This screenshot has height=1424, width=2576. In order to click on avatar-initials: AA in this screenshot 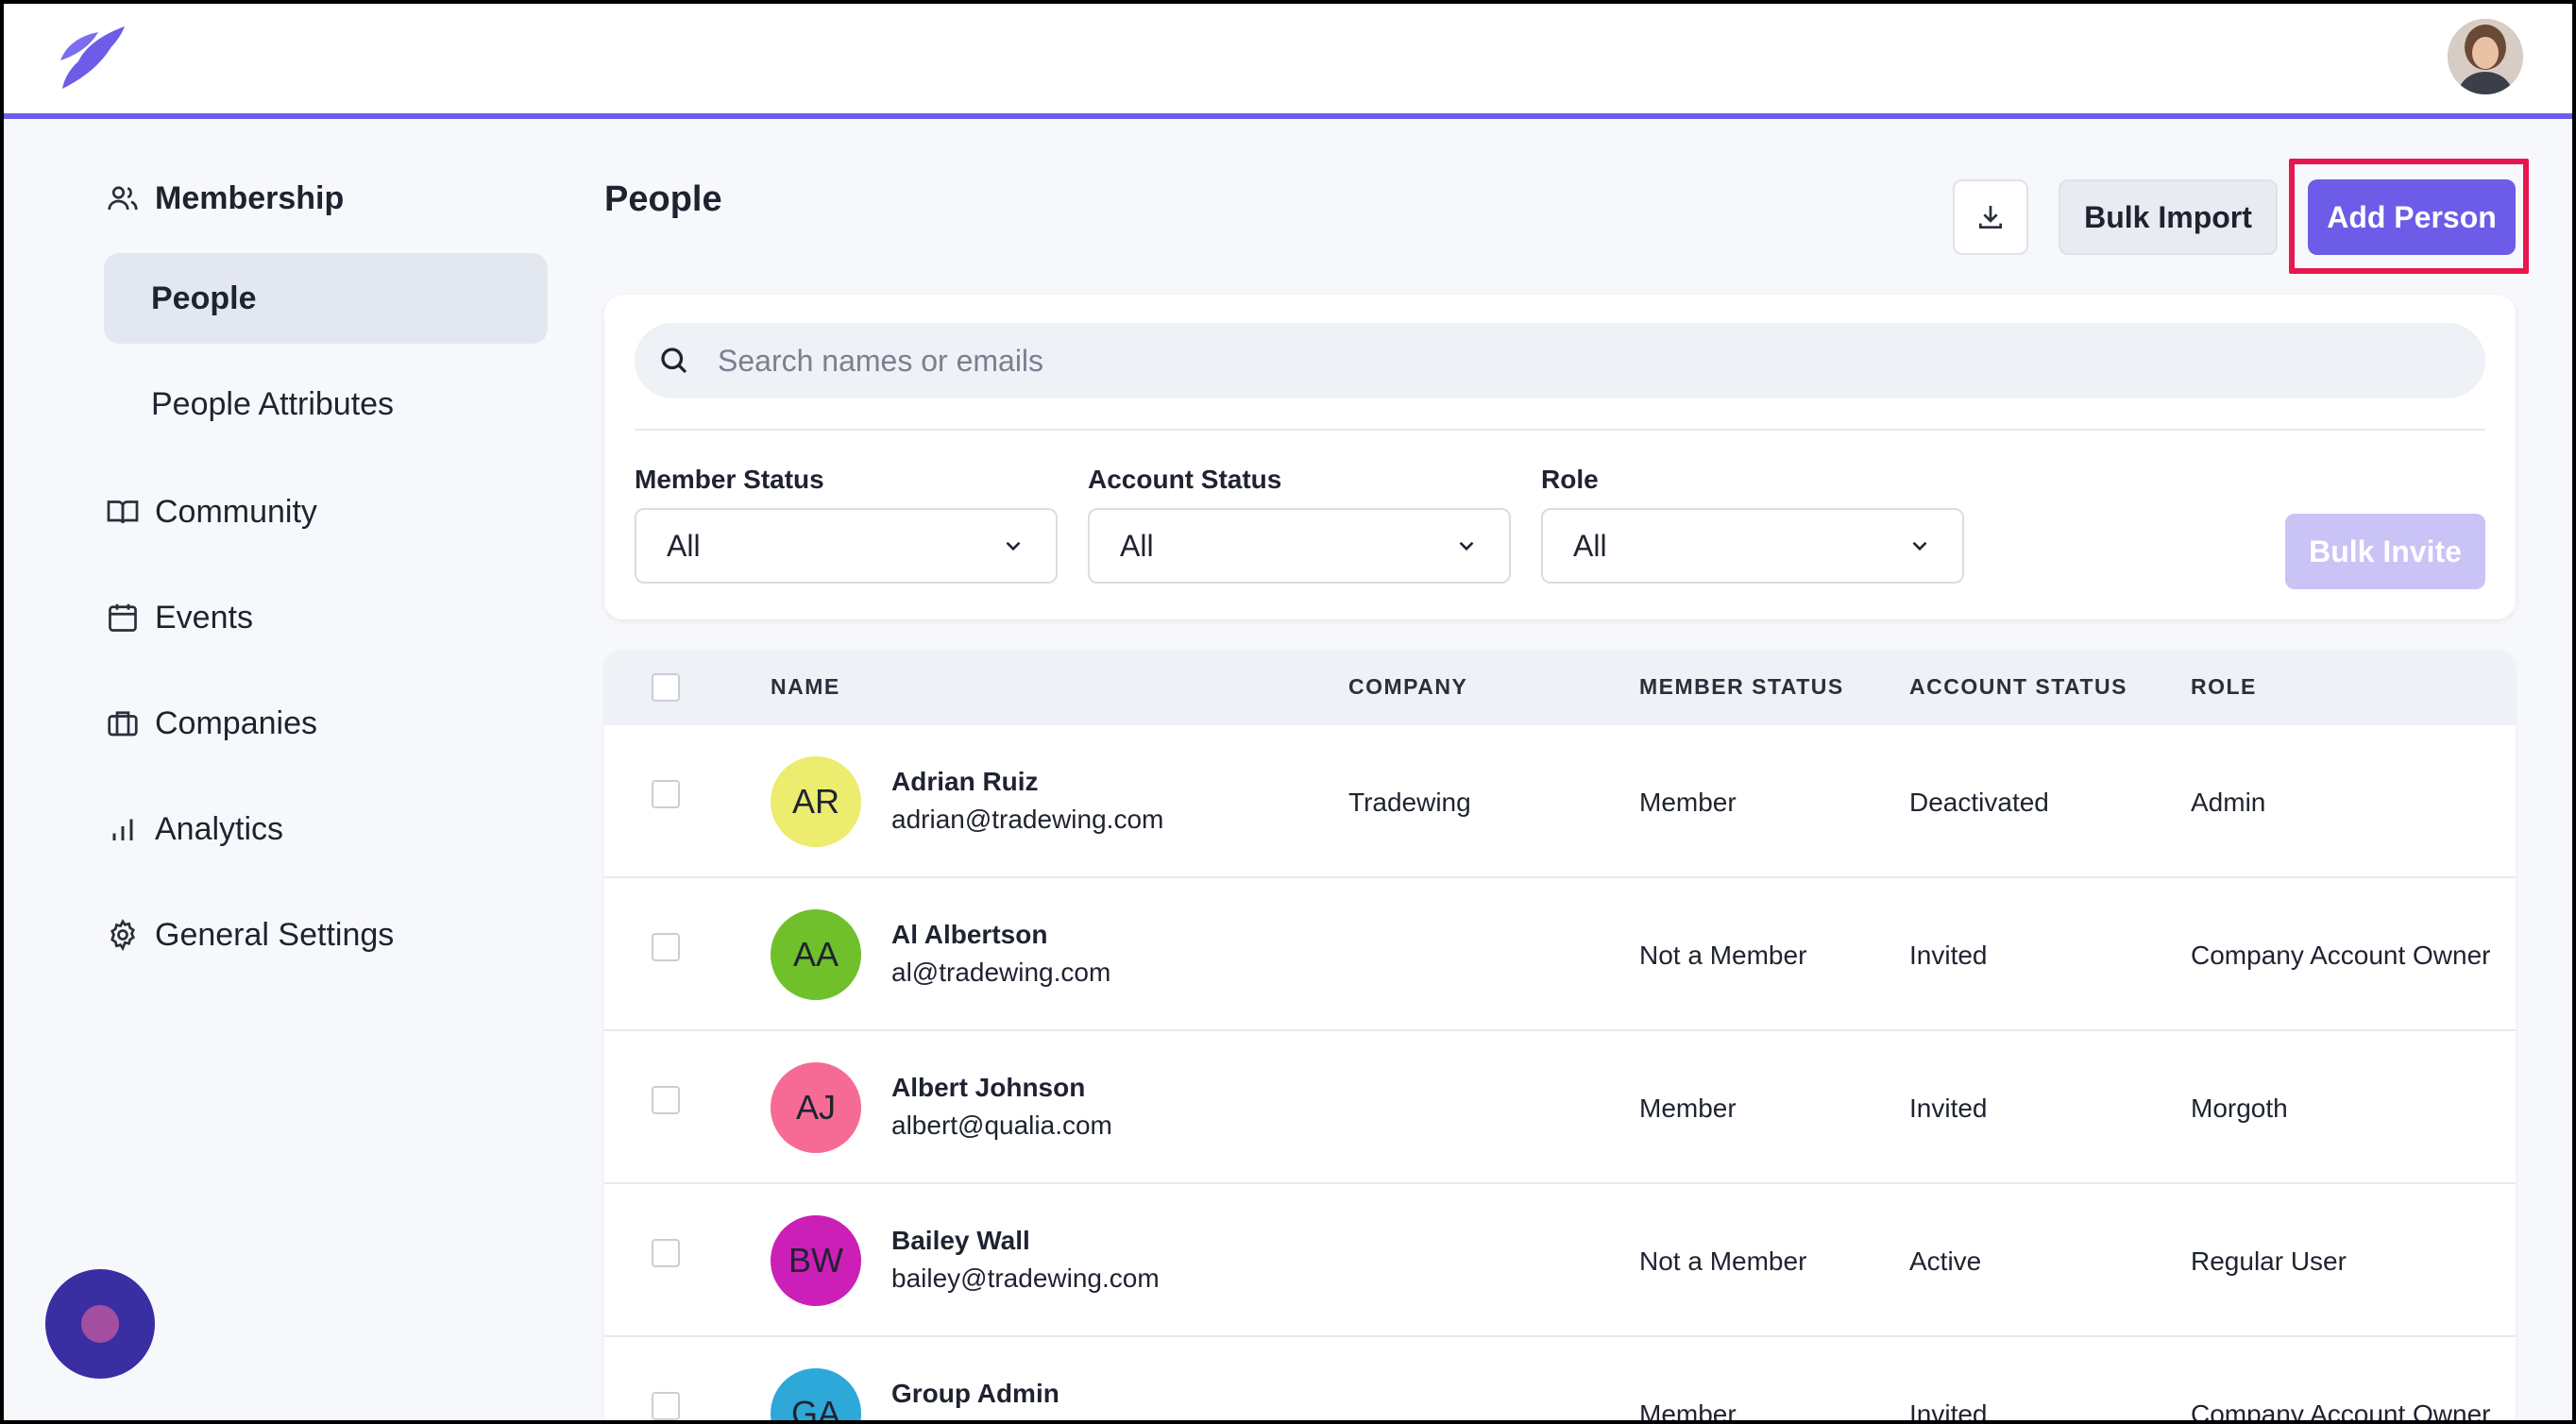, I will do `click(815, 954)`.